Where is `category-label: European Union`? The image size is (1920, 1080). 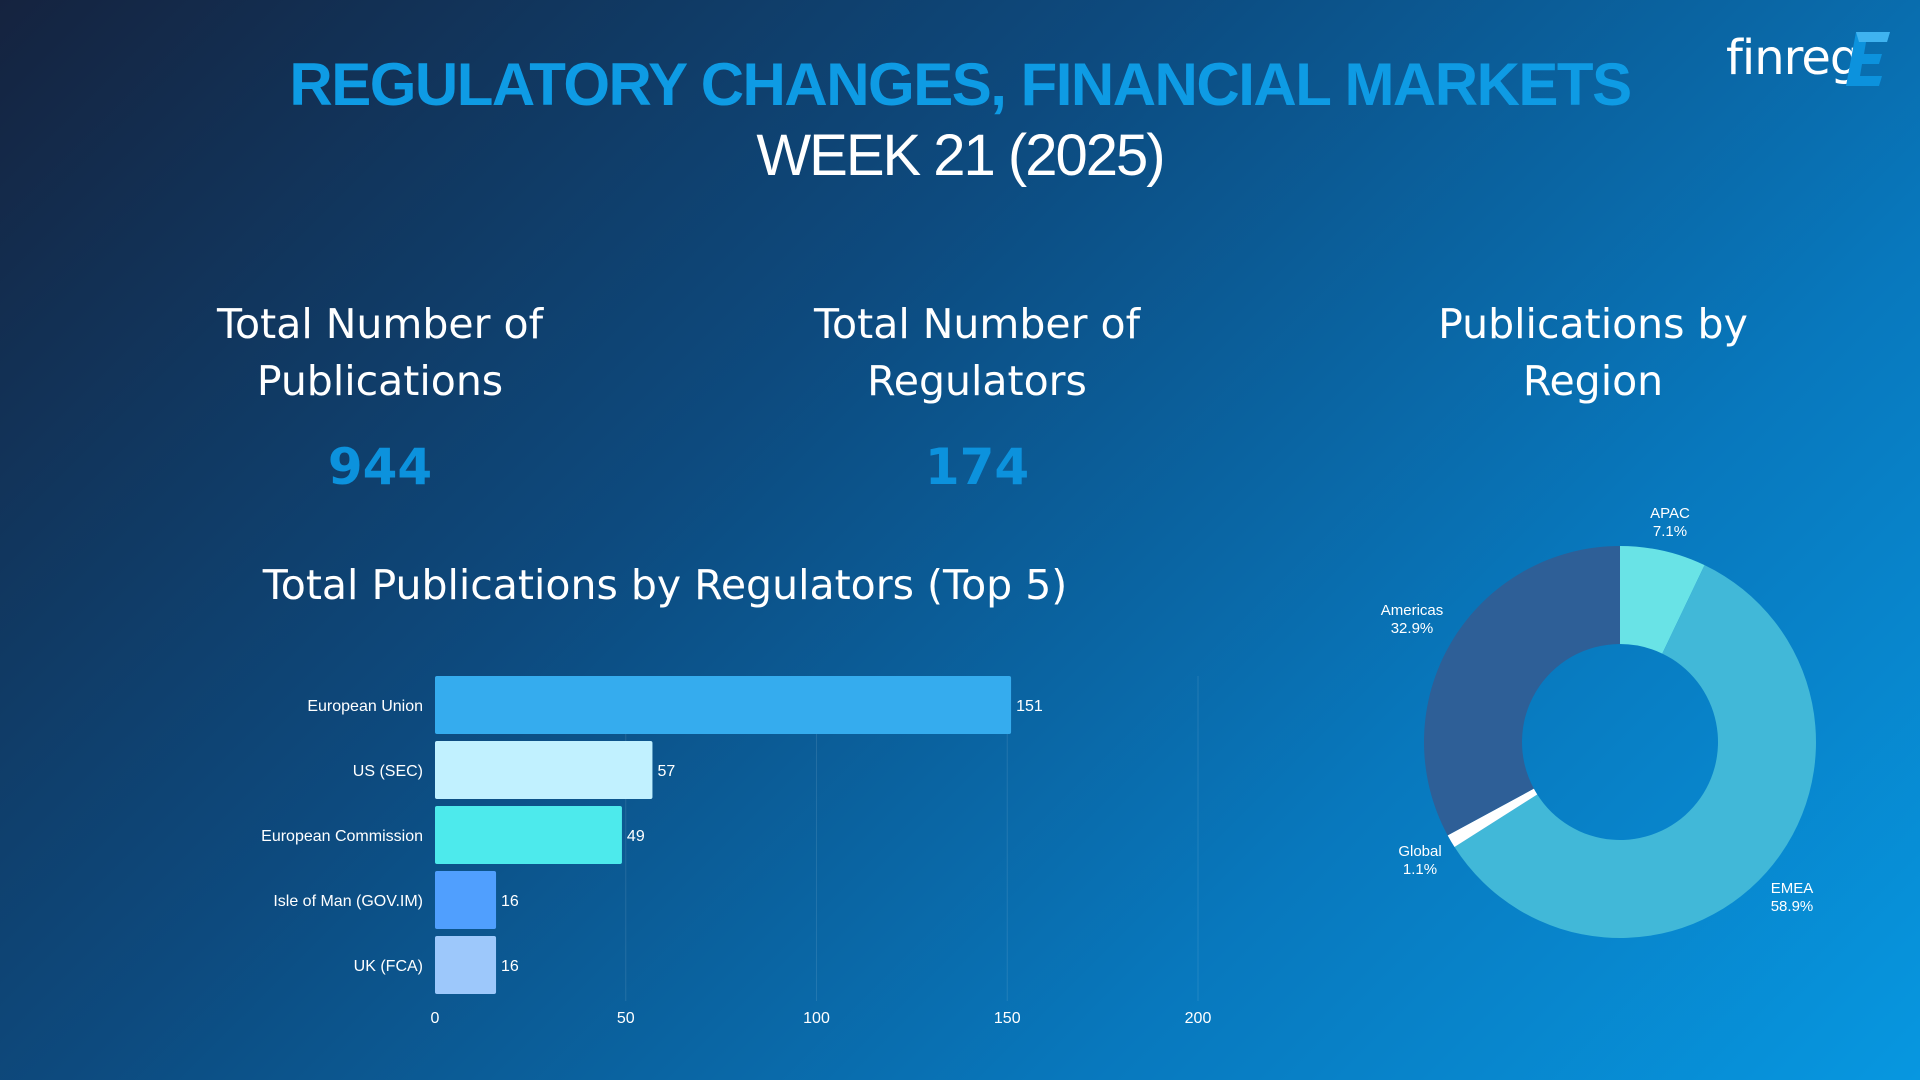
category-label: European Union is located at coordinates (365, 706).